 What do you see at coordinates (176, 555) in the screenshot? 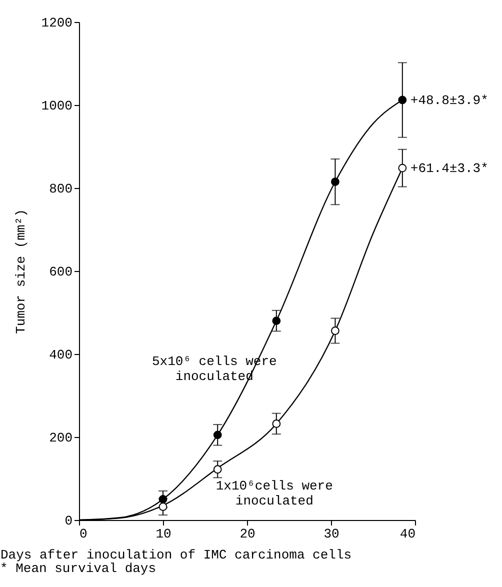
I see `x-axis-title: Days after inoculation of IMC carcinoma cells` at bounding box center [176, 555].